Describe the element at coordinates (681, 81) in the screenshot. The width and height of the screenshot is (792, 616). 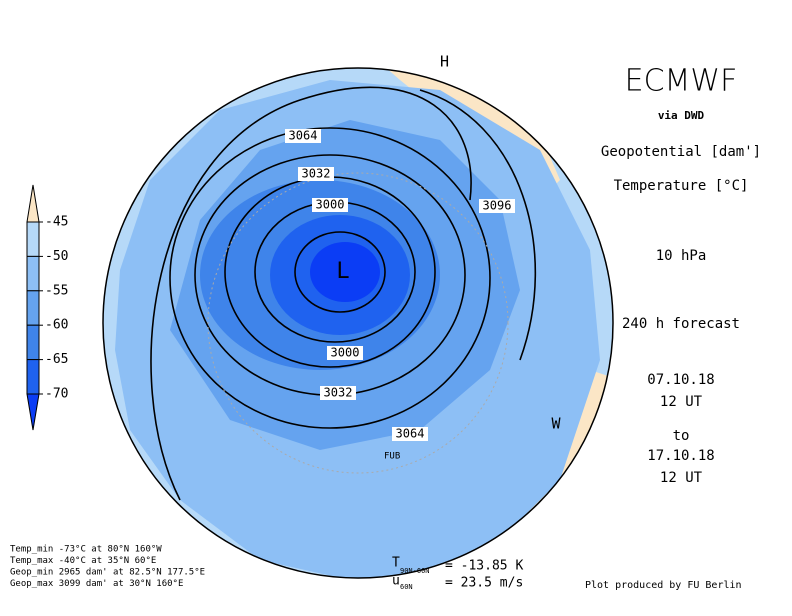
I see `brand: ECMWF` at that location.